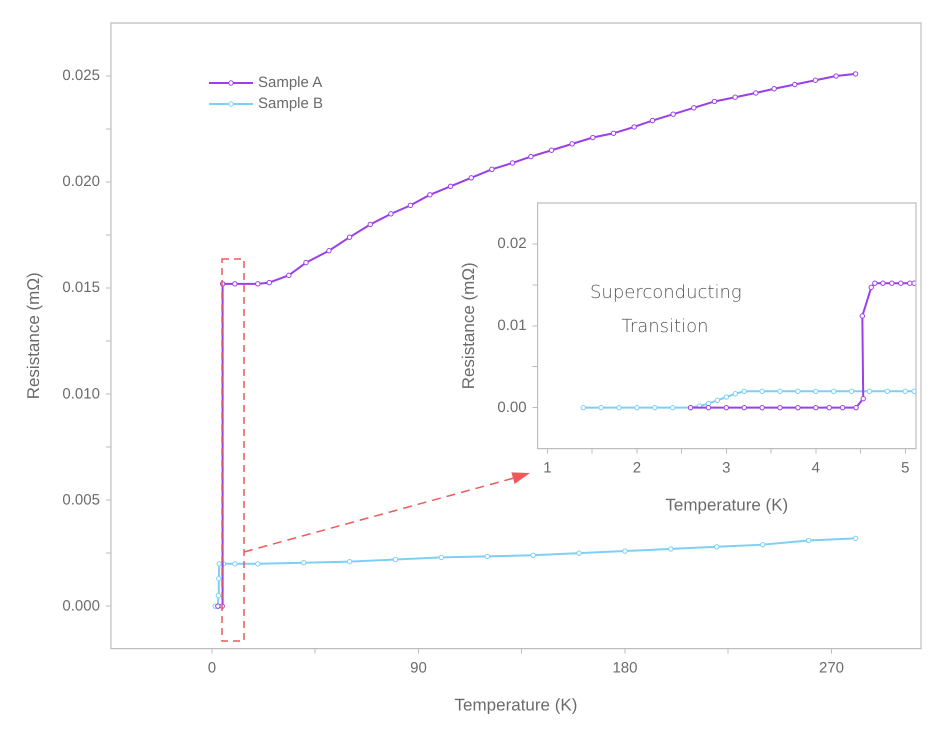 This screenshot has width=934, height=738. Describe the element at coordinates (81, 287) in the screenshot. I see `y-tick-label: 0.015` at that location.